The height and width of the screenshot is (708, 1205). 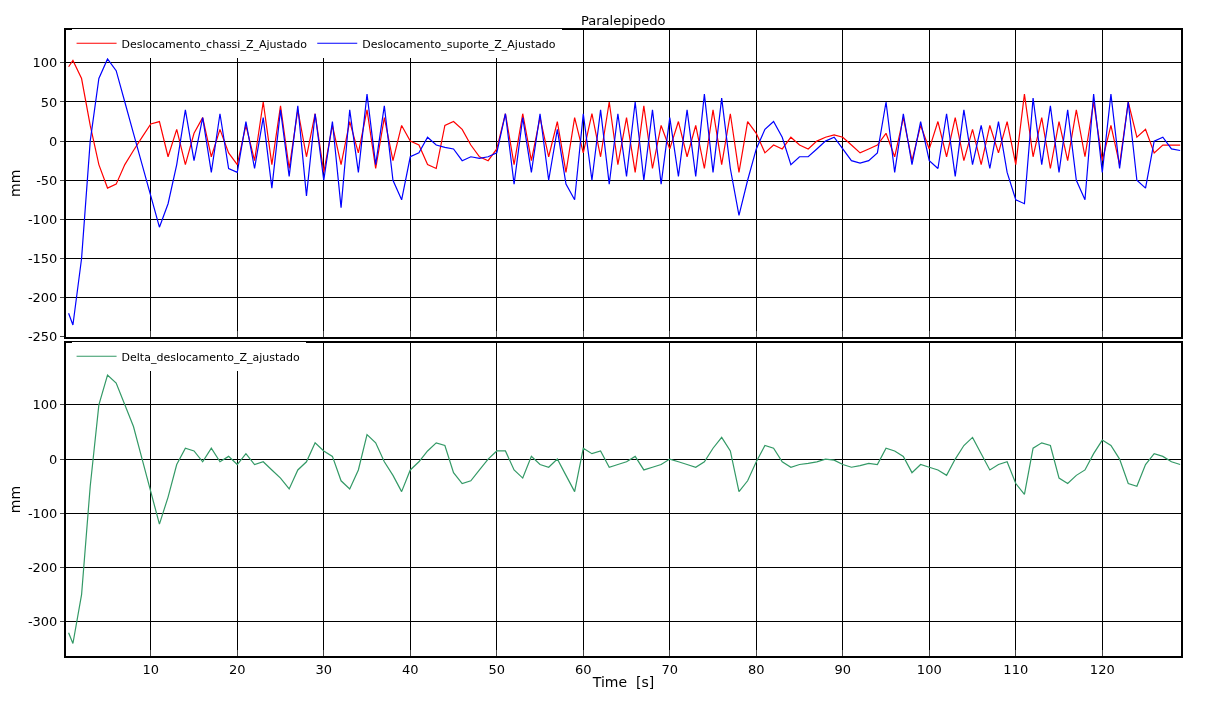 What do you see at coordinates (47, 180) in the screenshot?
I see `y-tick-label: -50` at bounding box center [47, 180].